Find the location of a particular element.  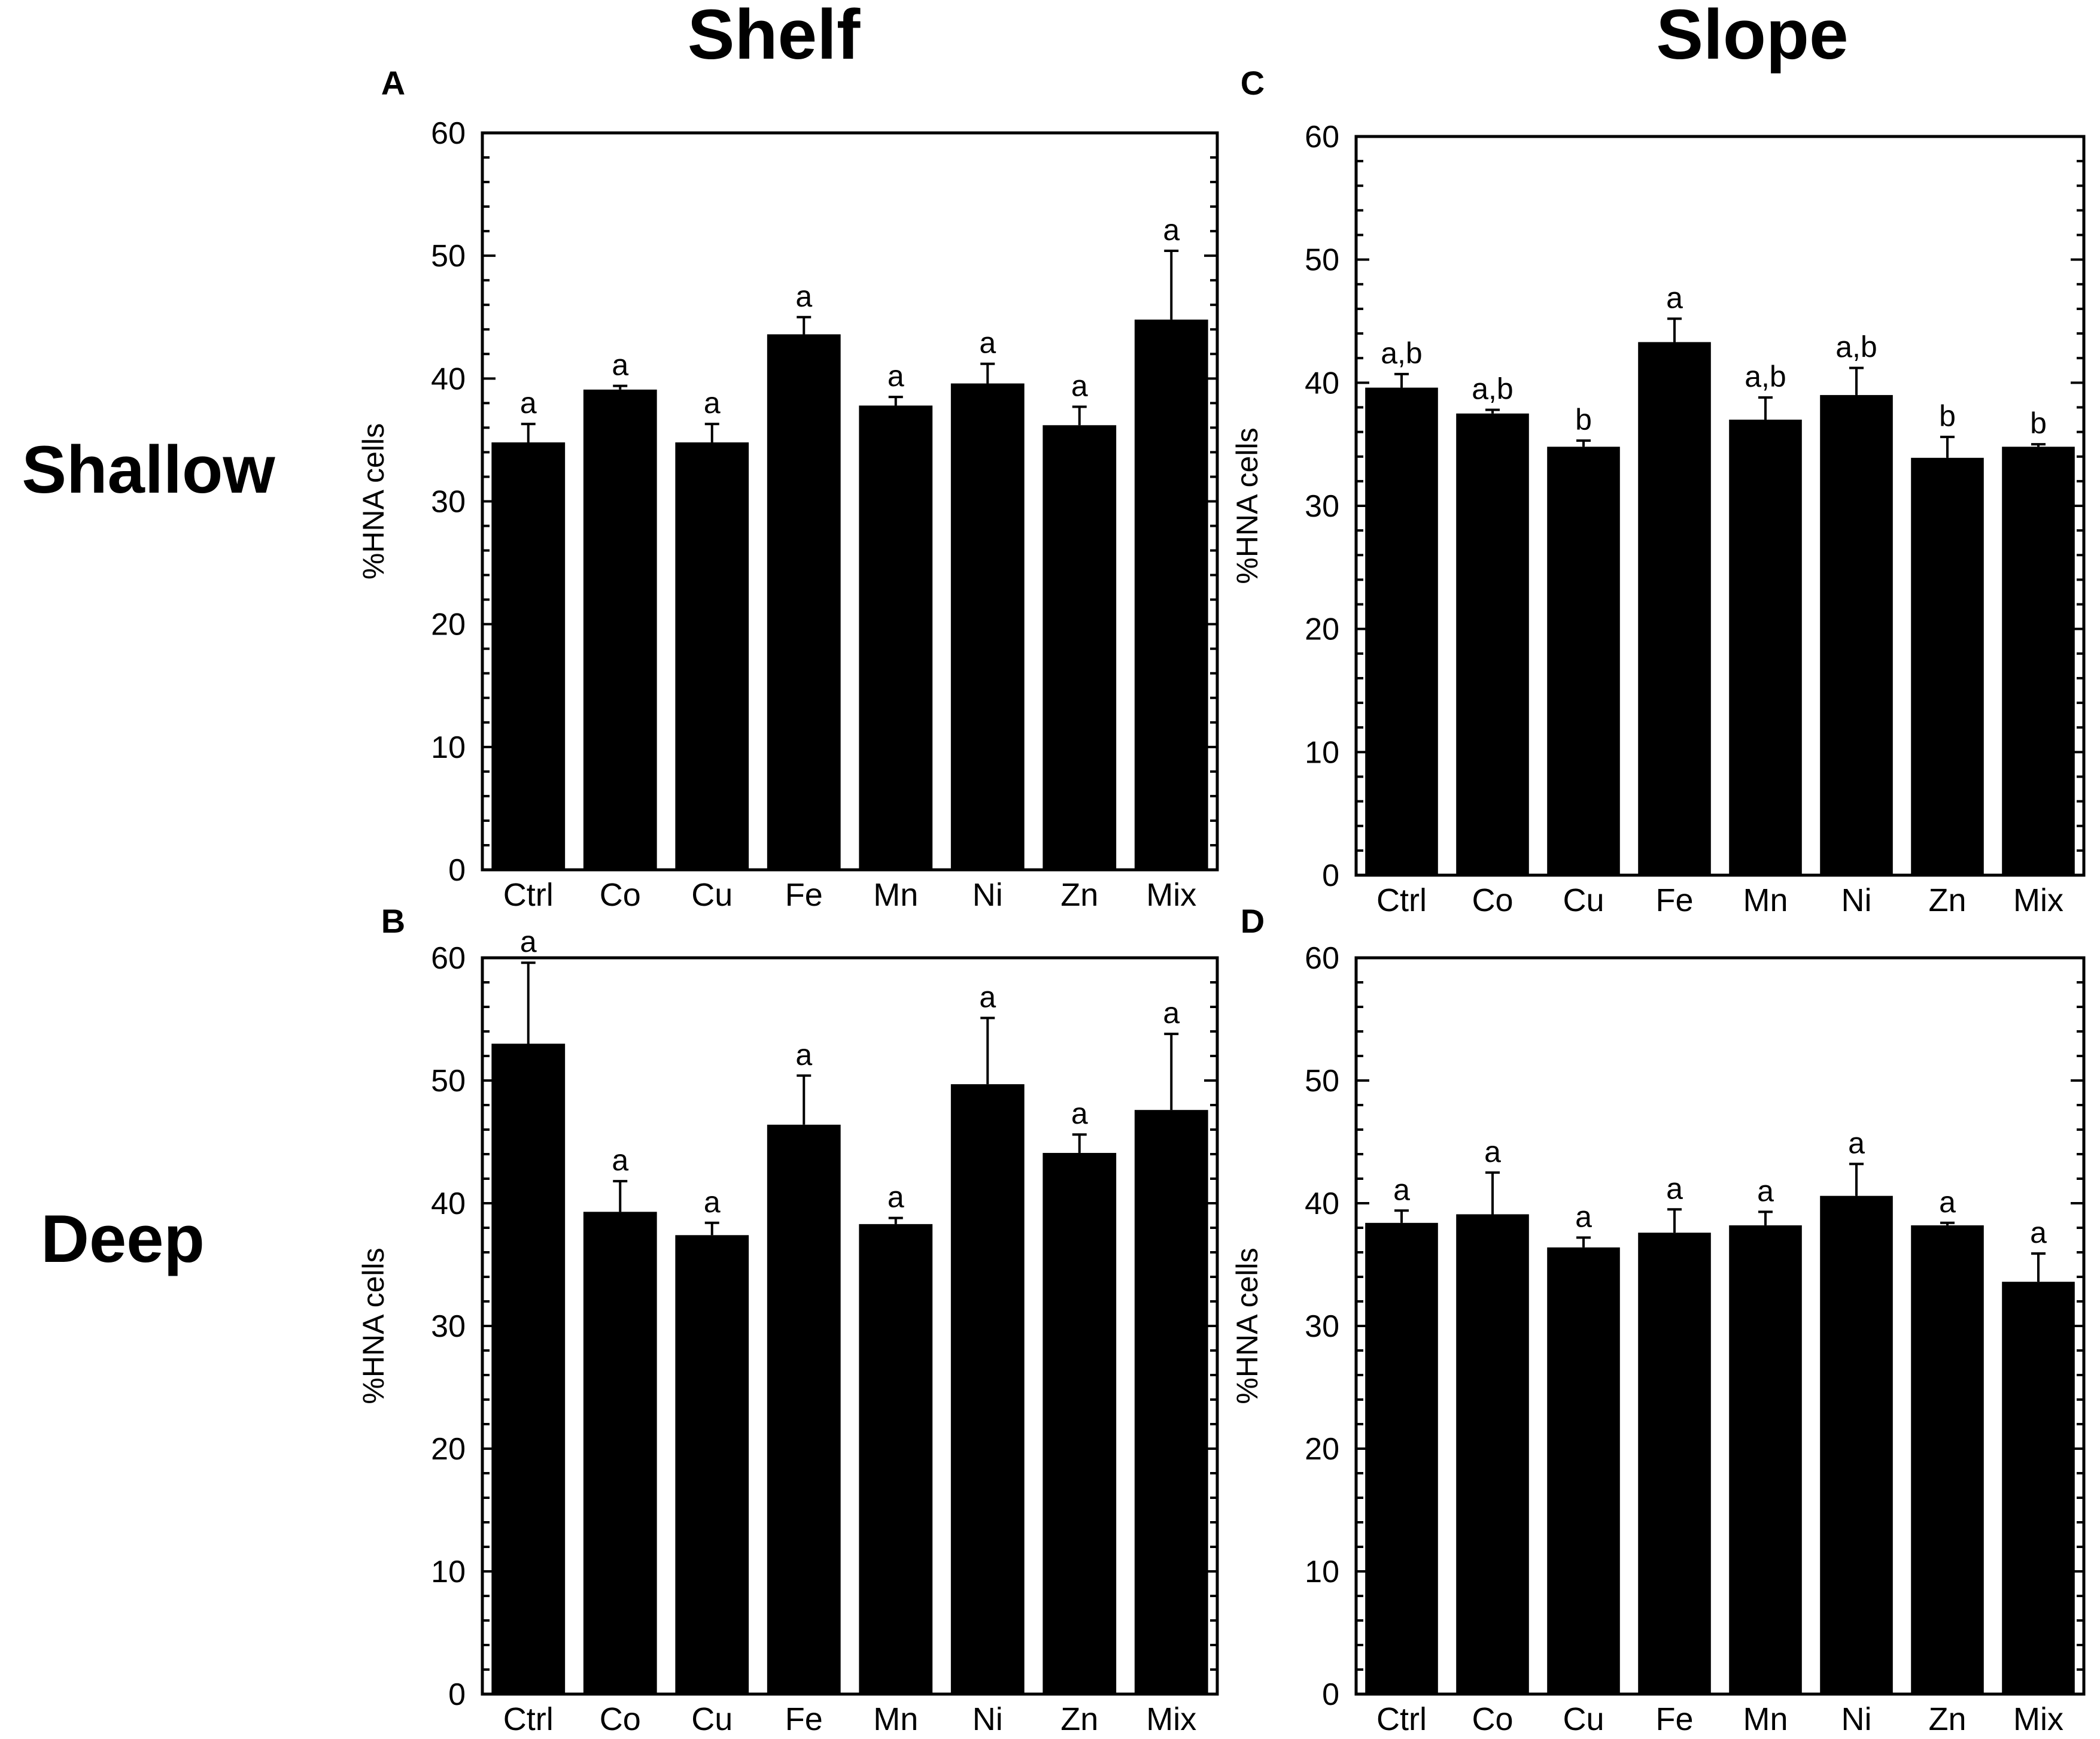

panel-letter: B is located at coordinates (393, 921).